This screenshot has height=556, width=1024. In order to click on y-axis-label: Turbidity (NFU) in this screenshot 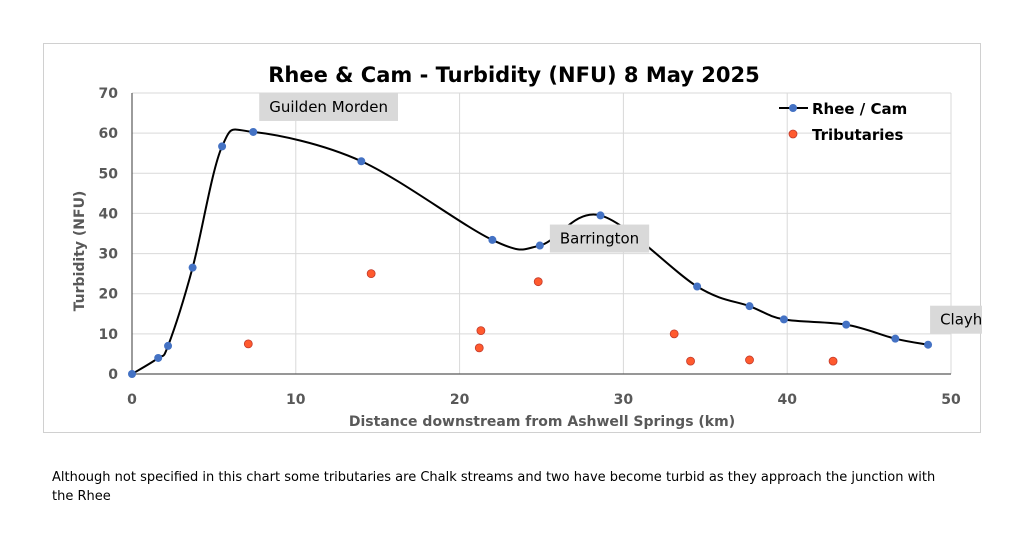, I will do `click(80, 251)`.